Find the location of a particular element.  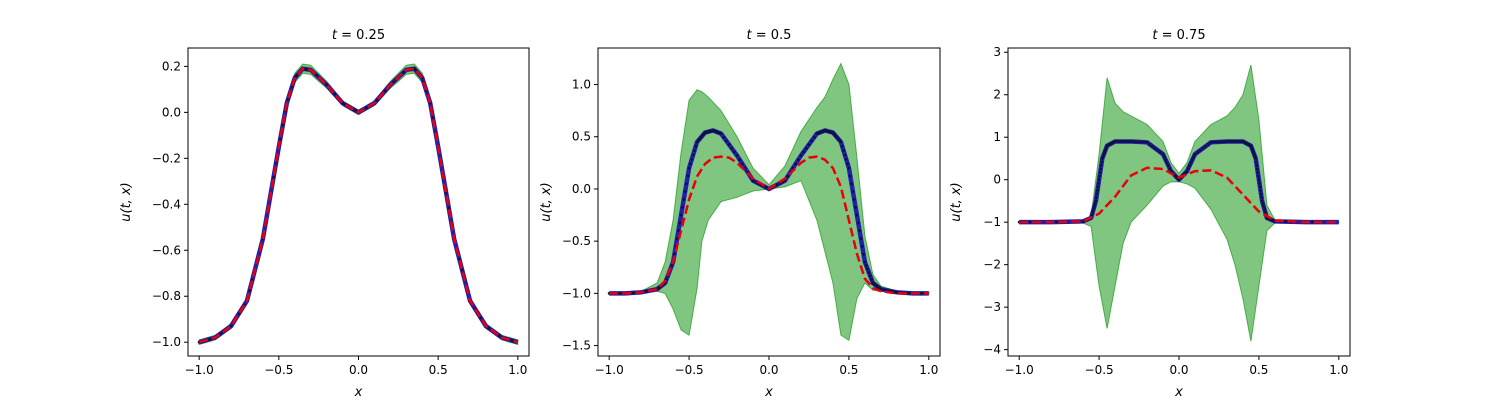

plot-area is located at coordinates (1178, 203).